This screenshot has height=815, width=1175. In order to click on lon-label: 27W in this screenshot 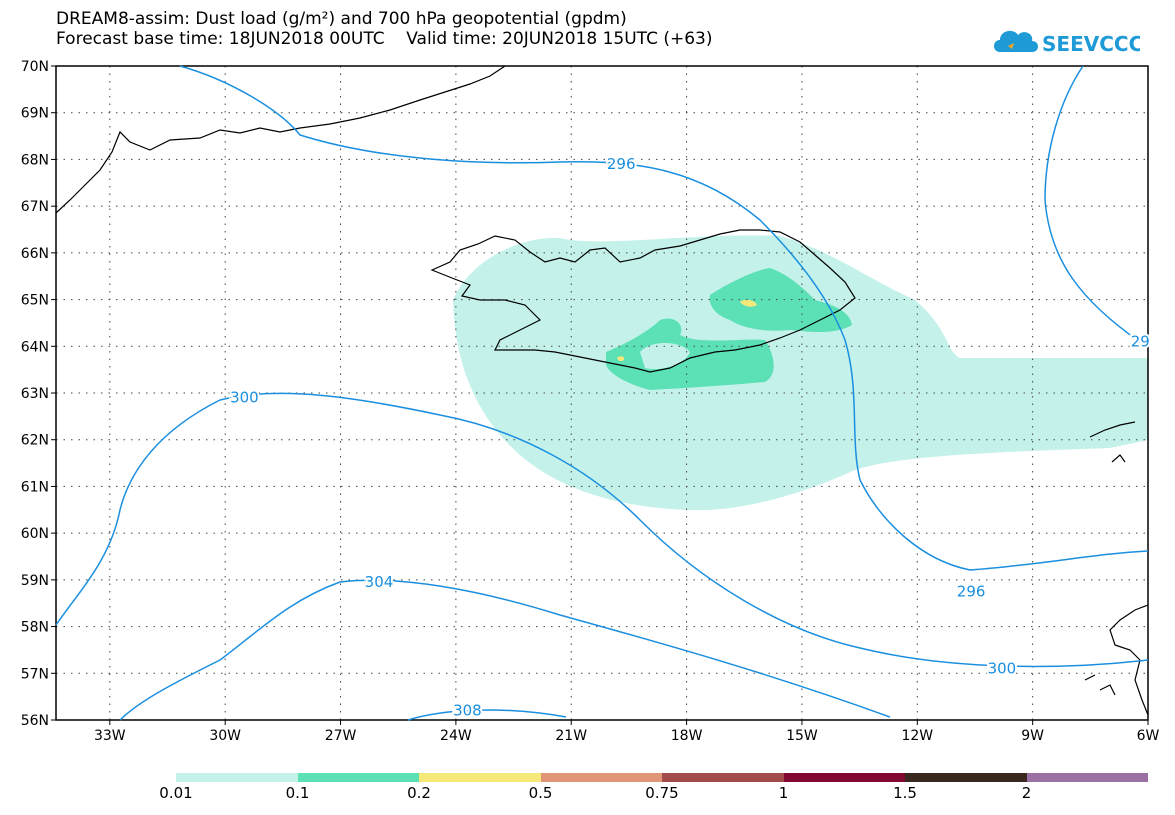, I will do `click(341, 736)`.